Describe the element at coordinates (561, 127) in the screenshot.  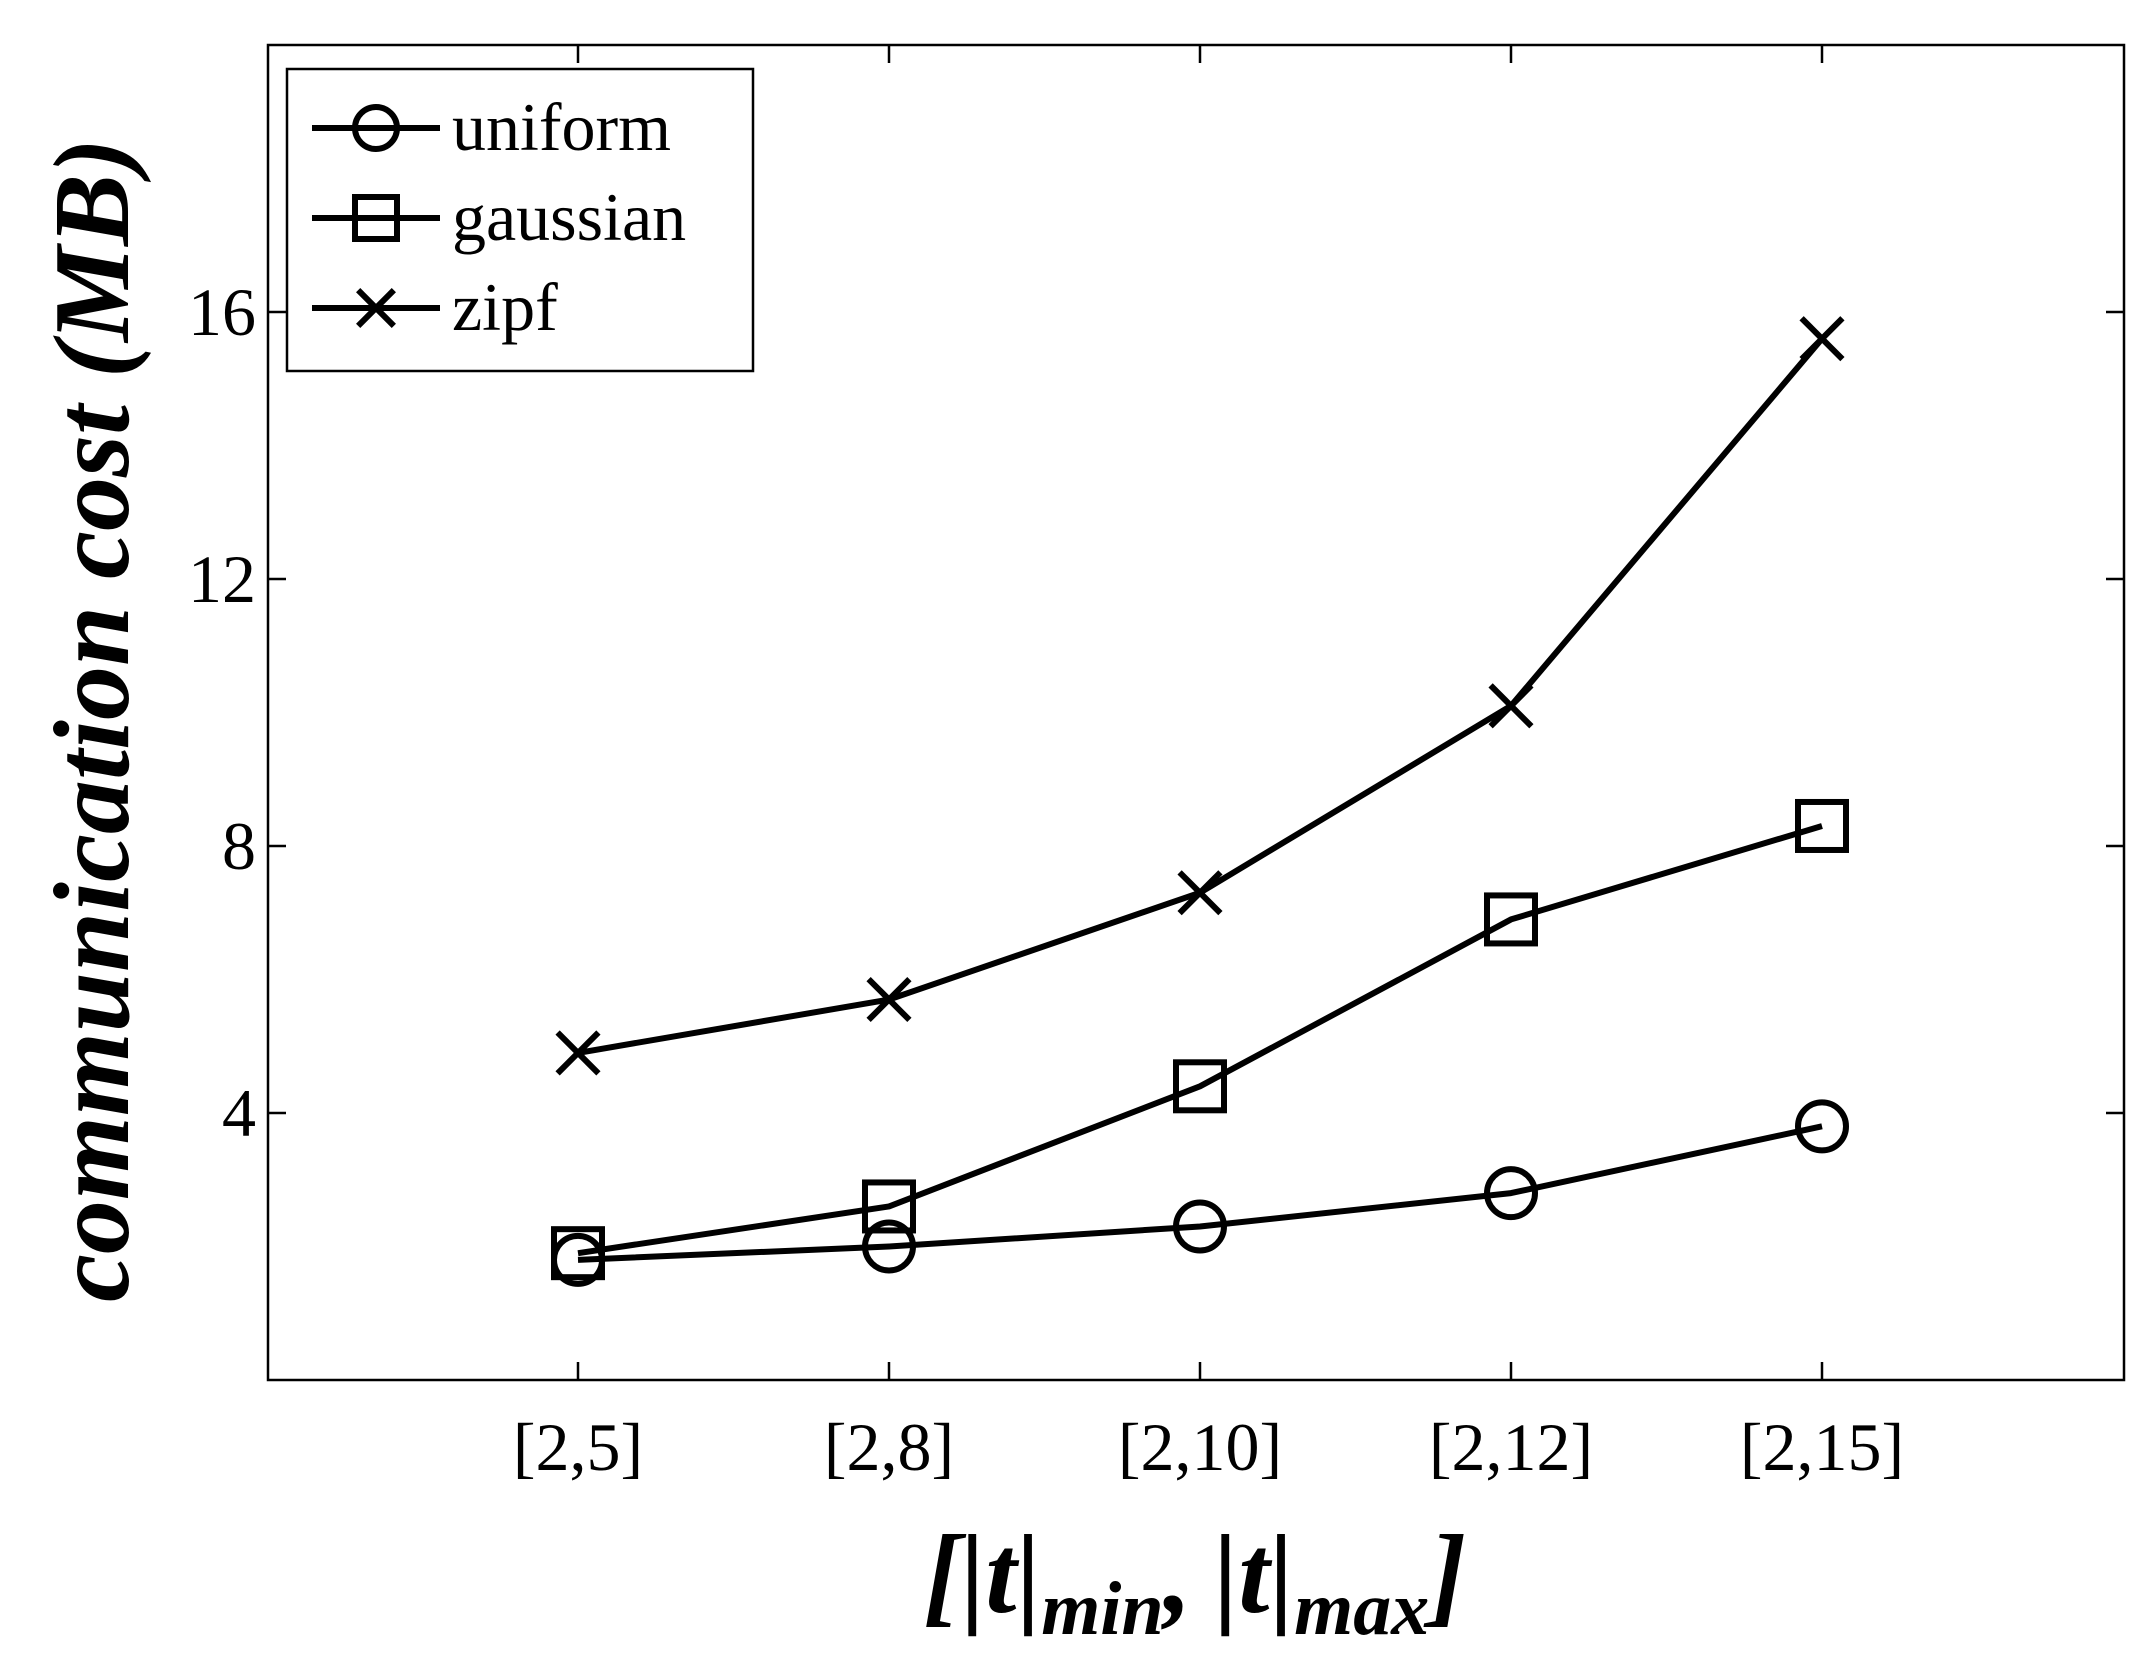
I see `legend-label: uniform` at that location.